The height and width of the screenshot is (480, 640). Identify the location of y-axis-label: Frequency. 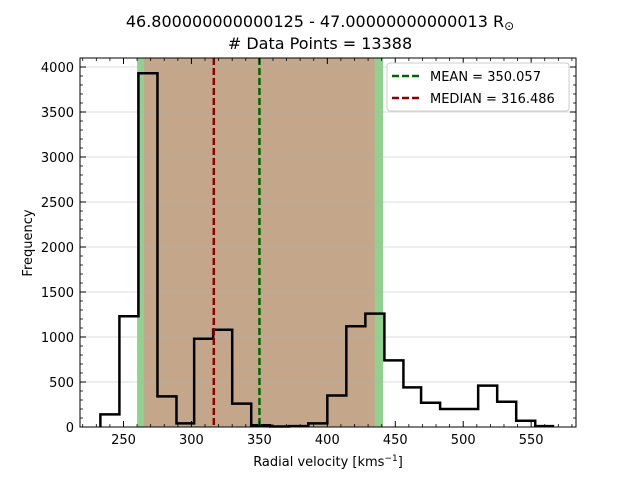
(28, 242).